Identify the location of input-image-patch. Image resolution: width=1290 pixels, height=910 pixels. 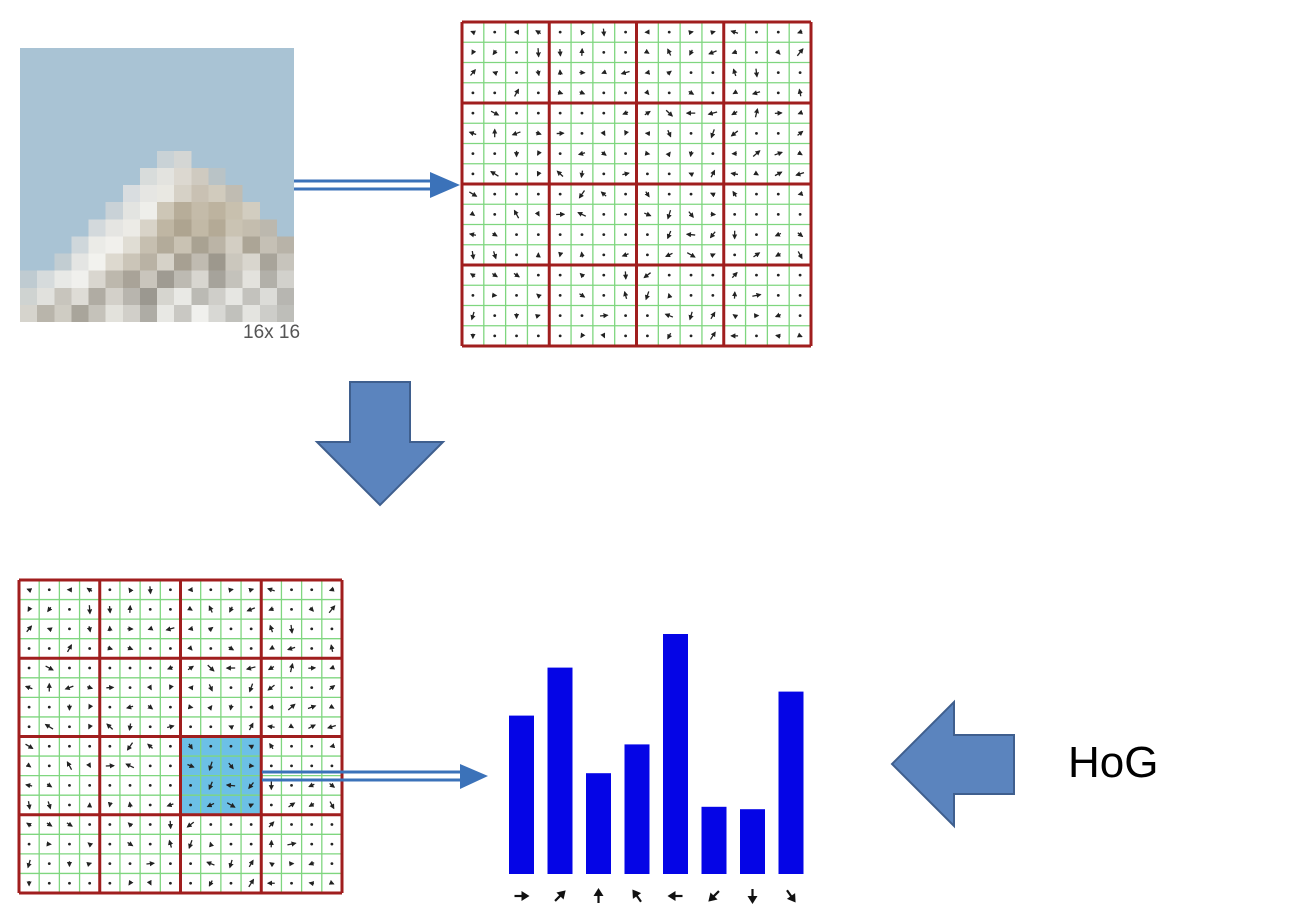
(157, 185).